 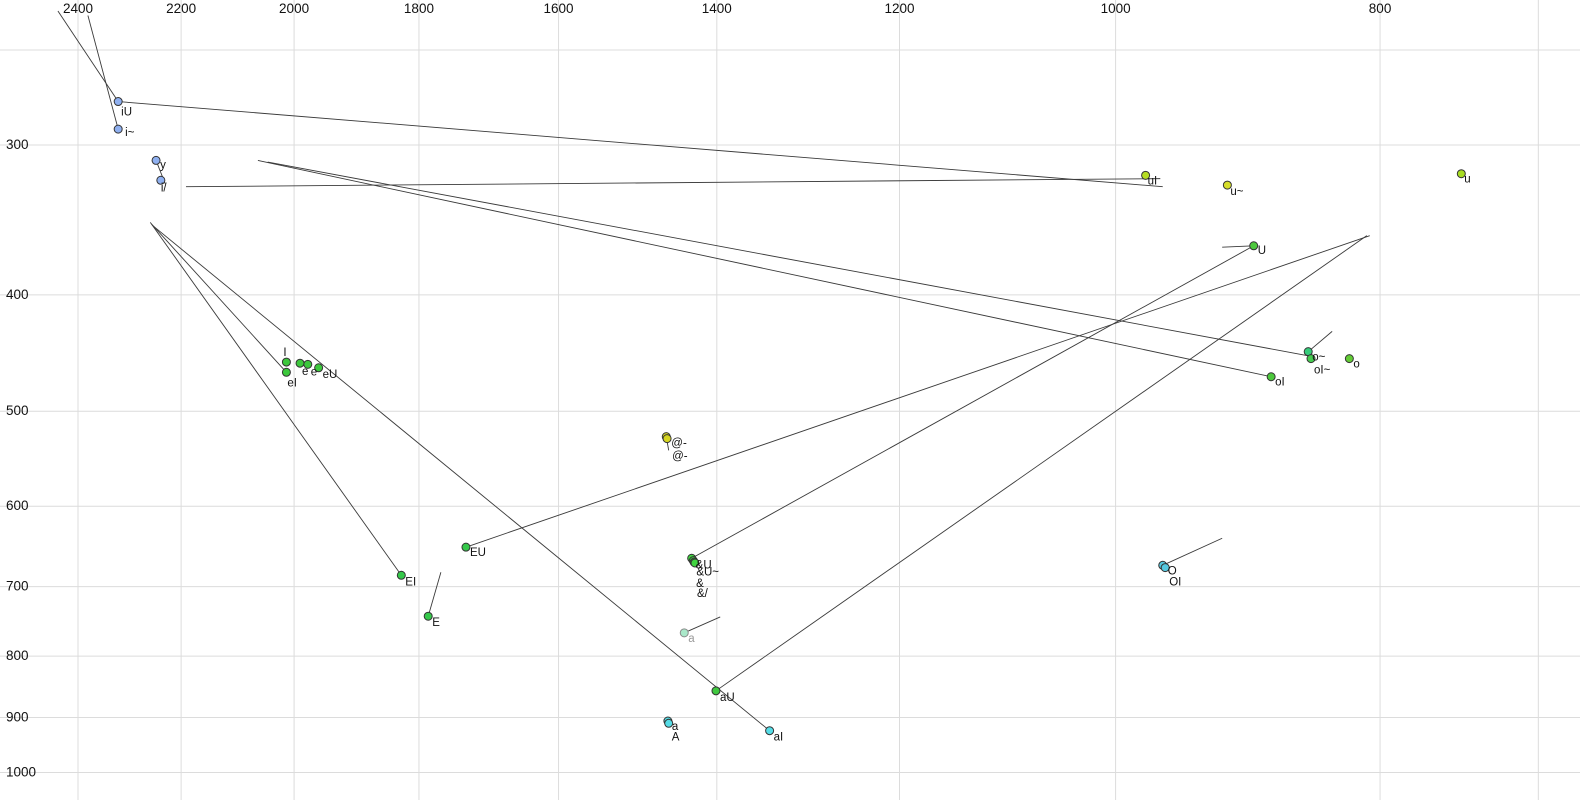 What do you see at coordinates (126, 113) in the screenshot?
I see `vowel-label: iU` at bounding box center [126, 113].